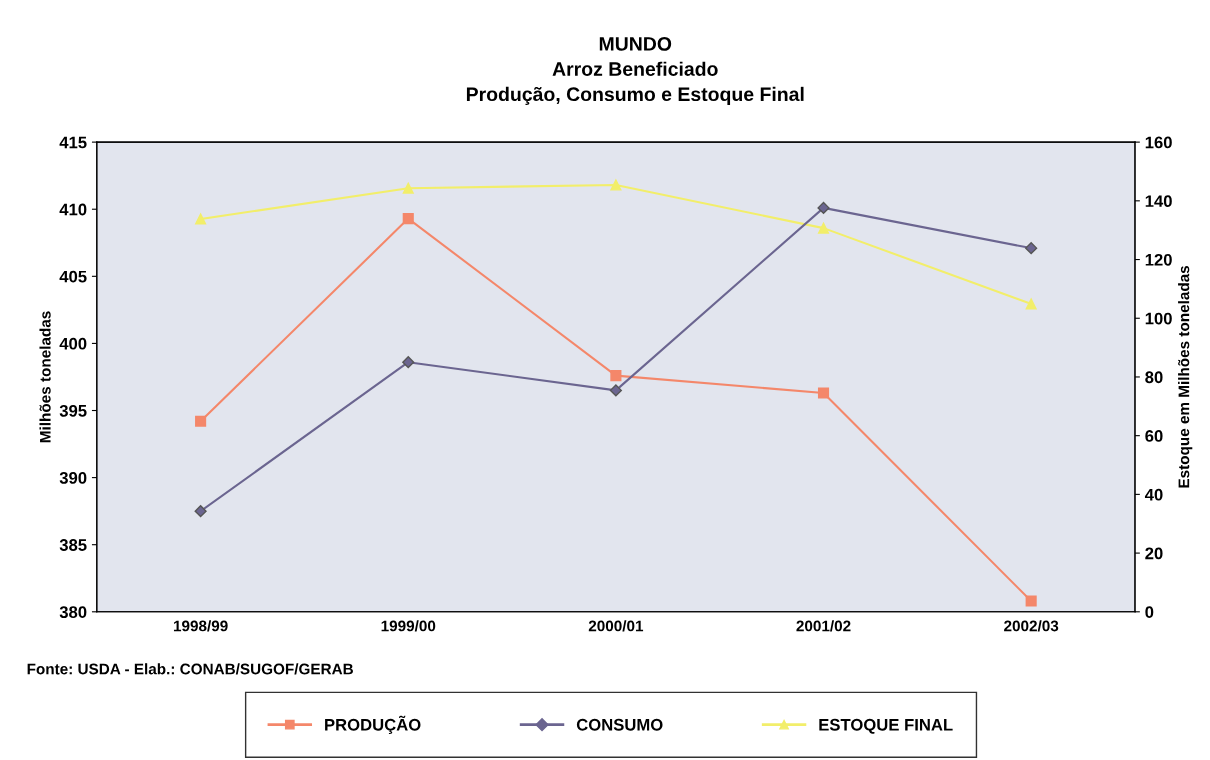  I want to click on y-axis-title: Milhões toneladas, so click(45, 377).